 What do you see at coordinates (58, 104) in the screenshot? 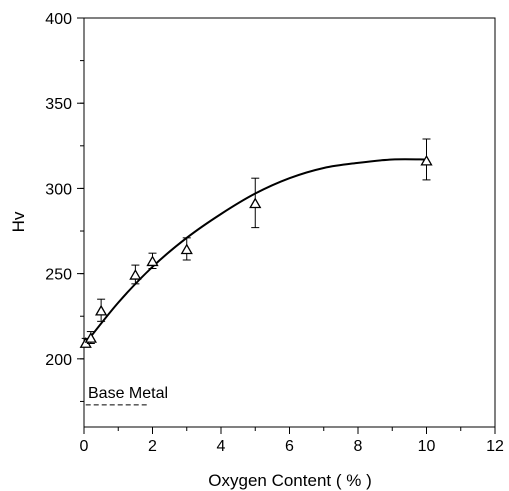
I see `y-tick-label: 350` at bounding box center [58, 104].